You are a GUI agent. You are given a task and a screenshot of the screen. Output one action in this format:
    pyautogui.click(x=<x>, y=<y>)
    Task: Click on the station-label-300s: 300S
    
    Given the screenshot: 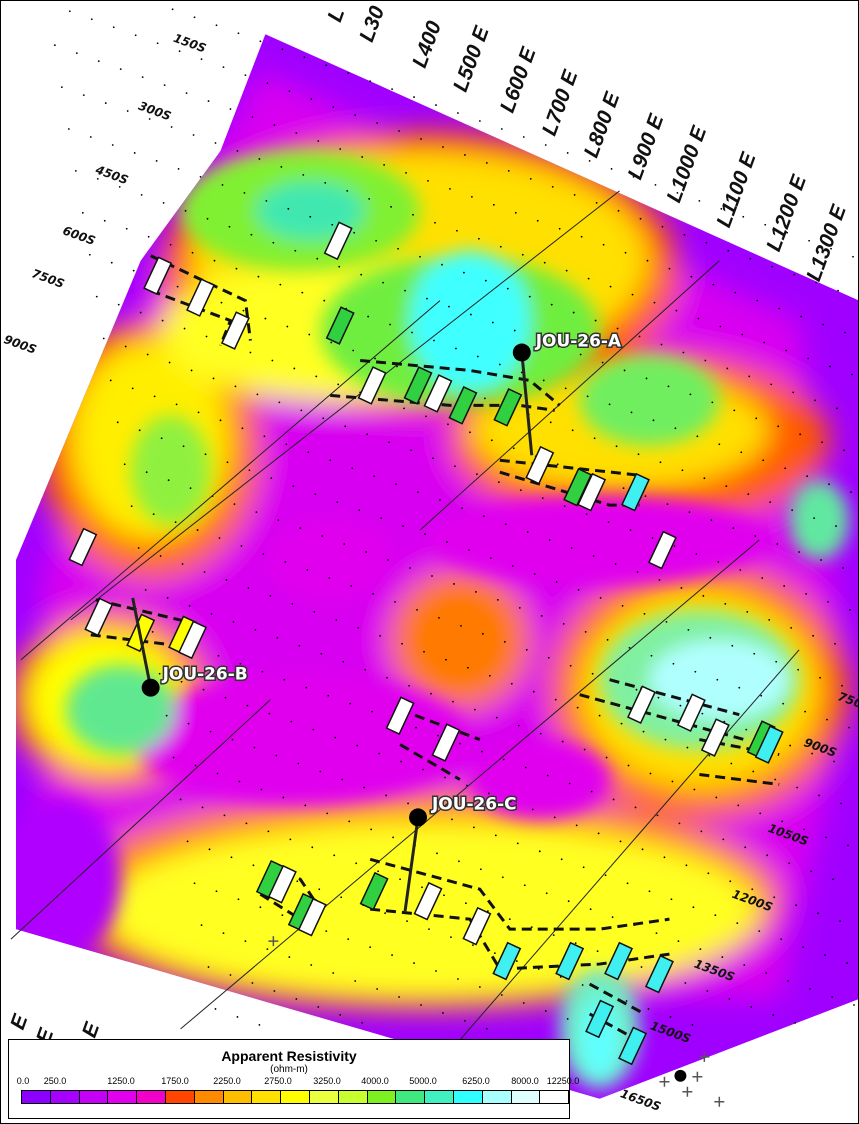 What is the action you would take?
    pyautogui.click(x=155, y=111)
    